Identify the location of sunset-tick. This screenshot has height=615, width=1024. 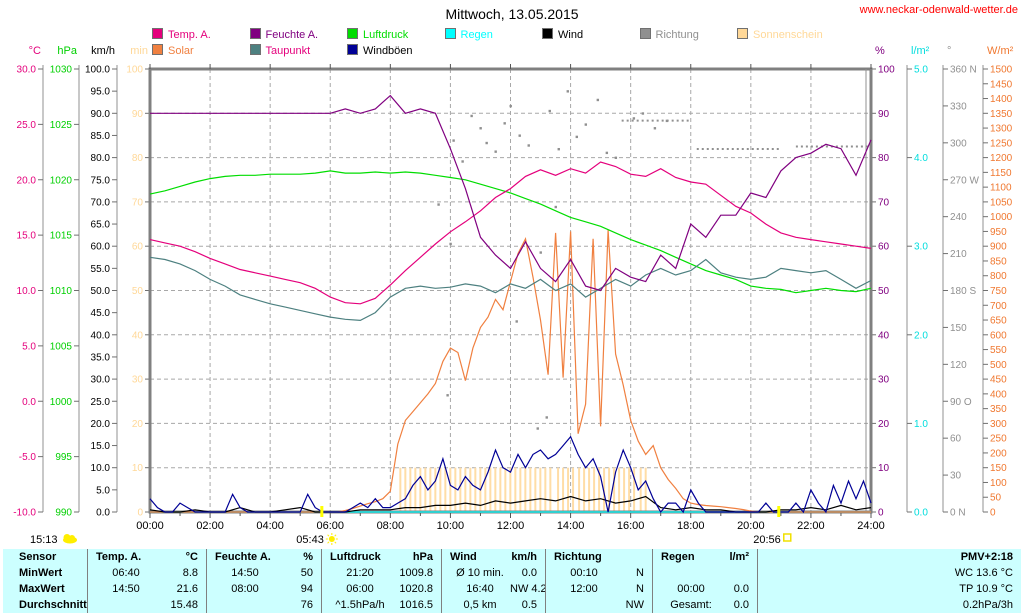
(779, 511).